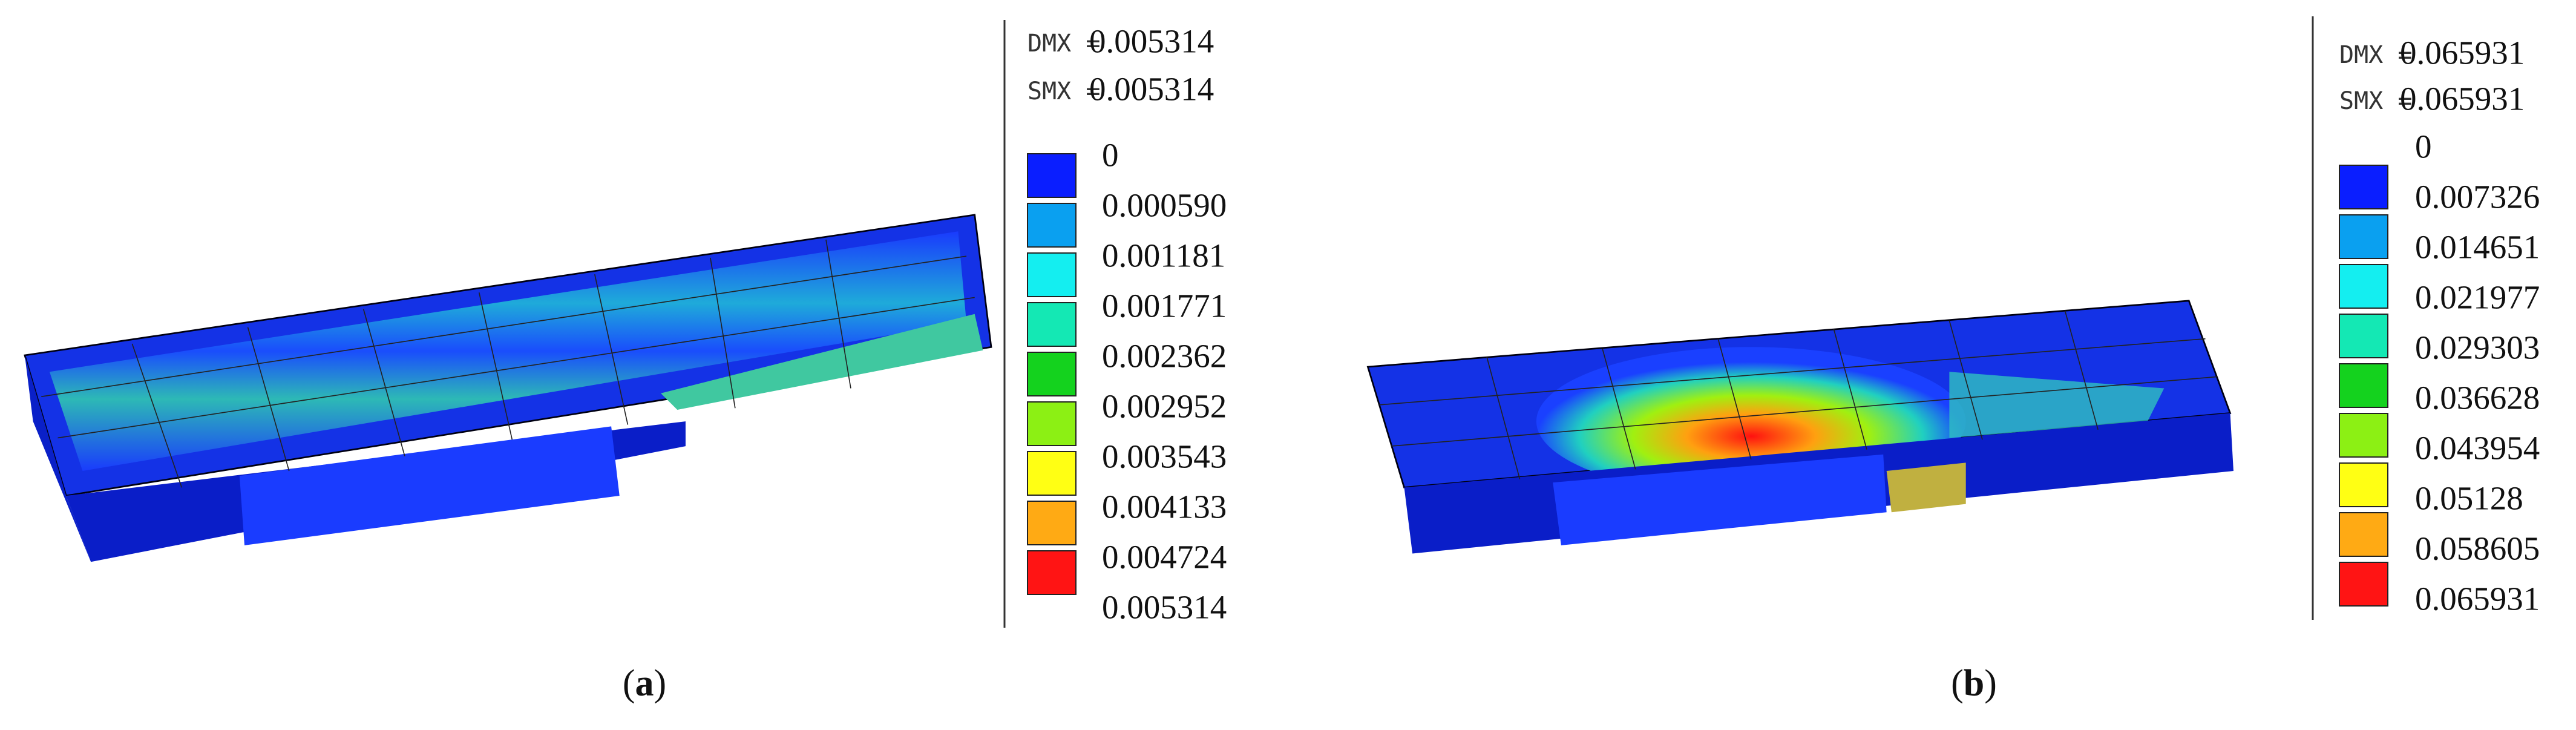 The width and height of the screenshot is (2576, 730). I want to click on legend-label: 0.002952, so click(1164, 407).